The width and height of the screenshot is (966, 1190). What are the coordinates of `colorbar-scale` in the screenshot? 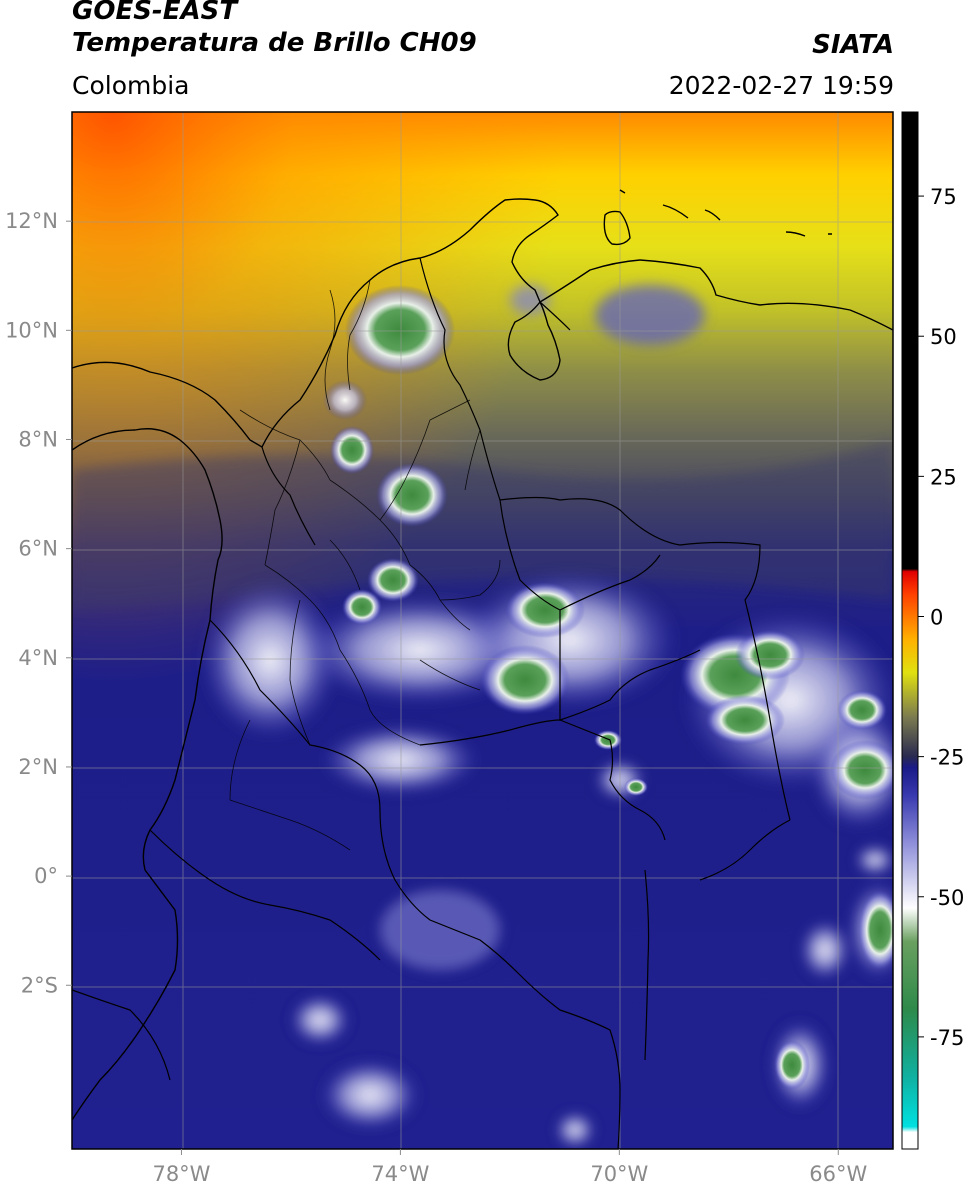 It's located at (910, 630).